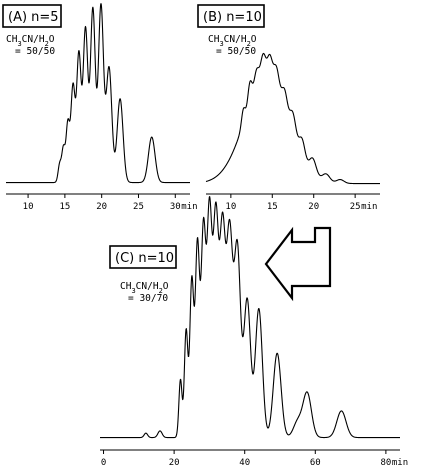 Image resolution: width=433 pixels, height=472 pixels. Describe the element at coordinates (293, 118) in the screenshot. I see `panel-b-trace` at that location.